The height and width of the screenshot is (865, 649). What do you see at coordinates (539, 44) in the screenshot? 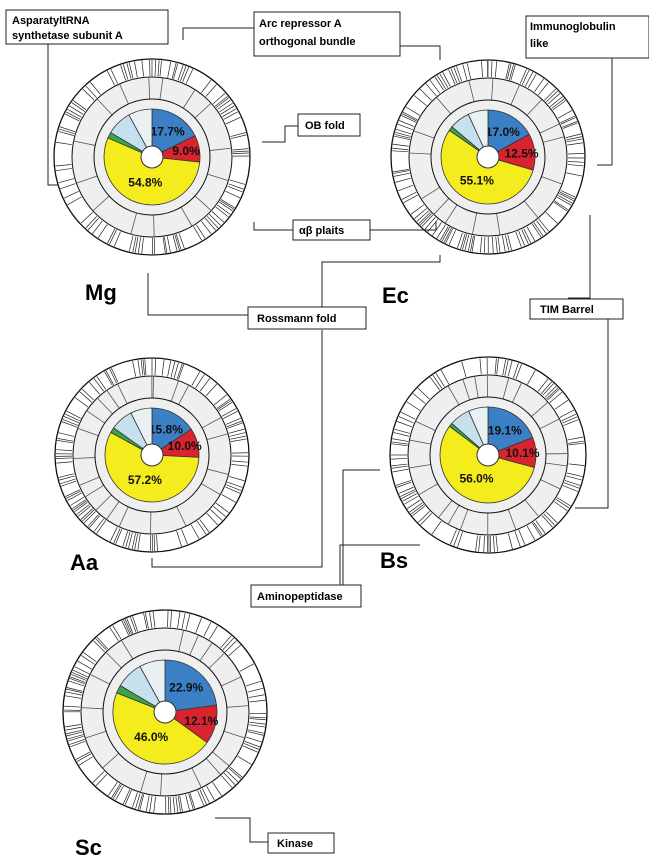
I see `immuno-label-line2: like` at bounding box center [539, 44].